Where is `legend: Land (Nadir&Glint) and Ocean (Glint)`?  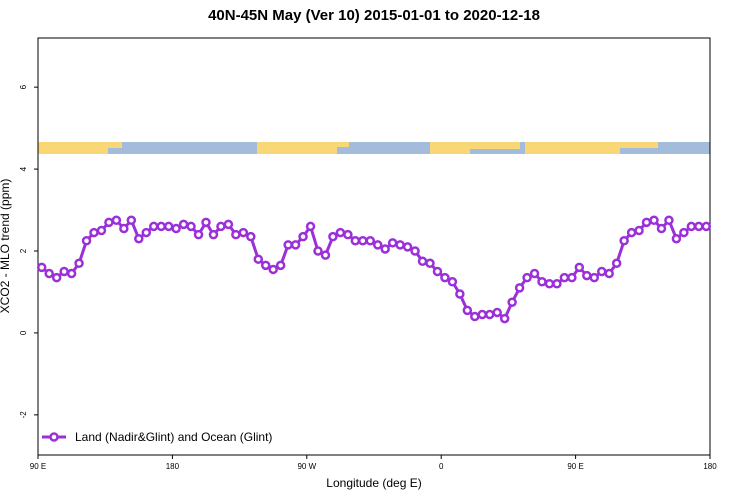 legend: Land (Nadir&Glint) and Ocean (Glint) is located at coordinates (157, 437).